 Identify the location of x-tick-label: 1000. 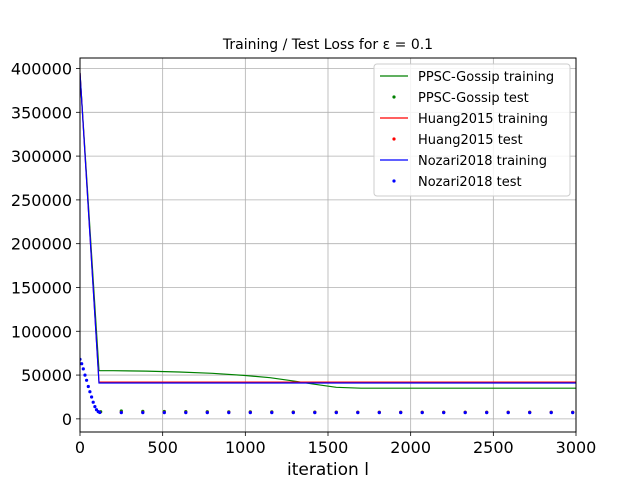
(245, 447).